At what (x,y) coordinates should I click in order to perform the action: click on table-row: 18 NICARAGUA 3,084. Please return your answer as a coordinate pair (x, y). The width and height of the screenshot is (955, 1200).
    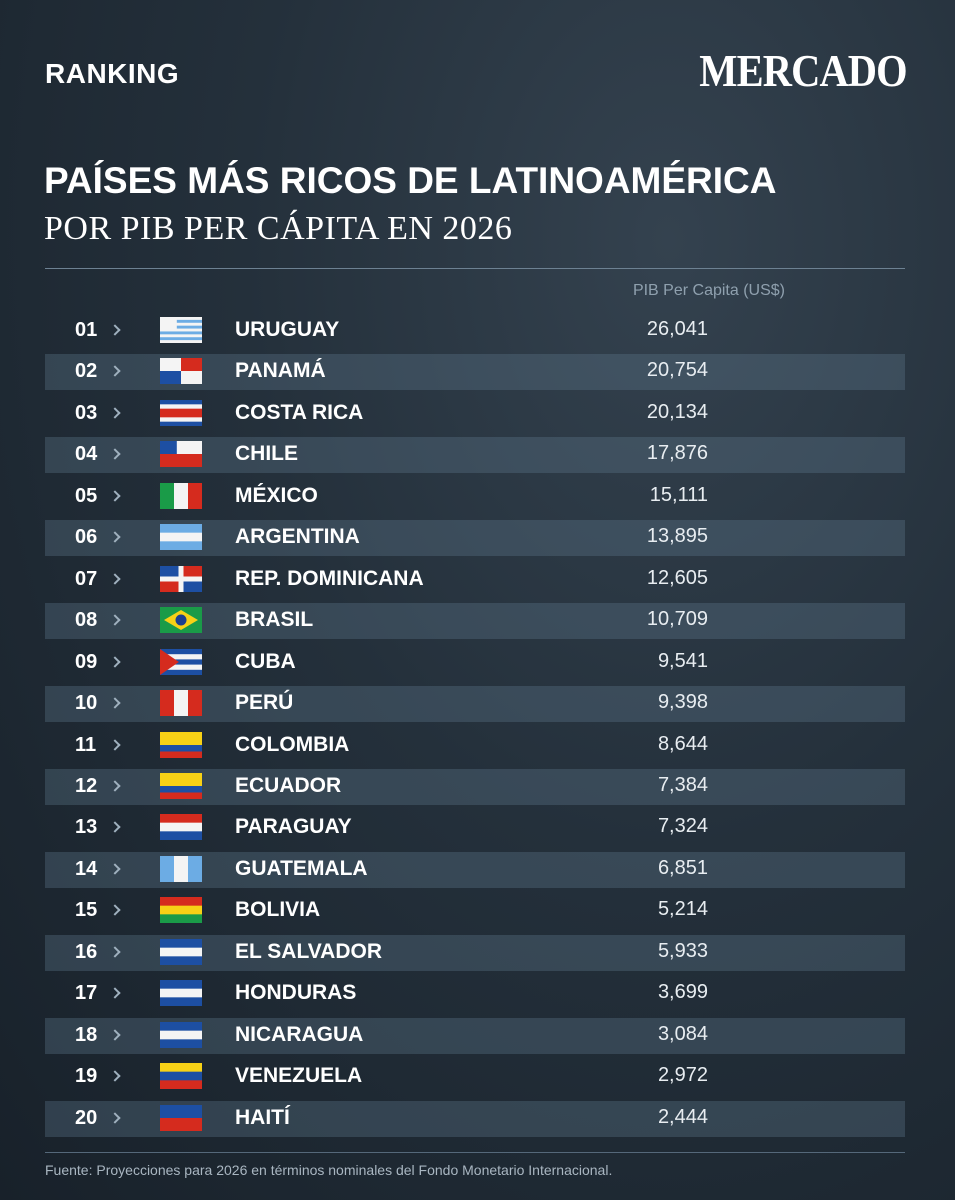
    Looking at the image, I should click on (475, 1035).